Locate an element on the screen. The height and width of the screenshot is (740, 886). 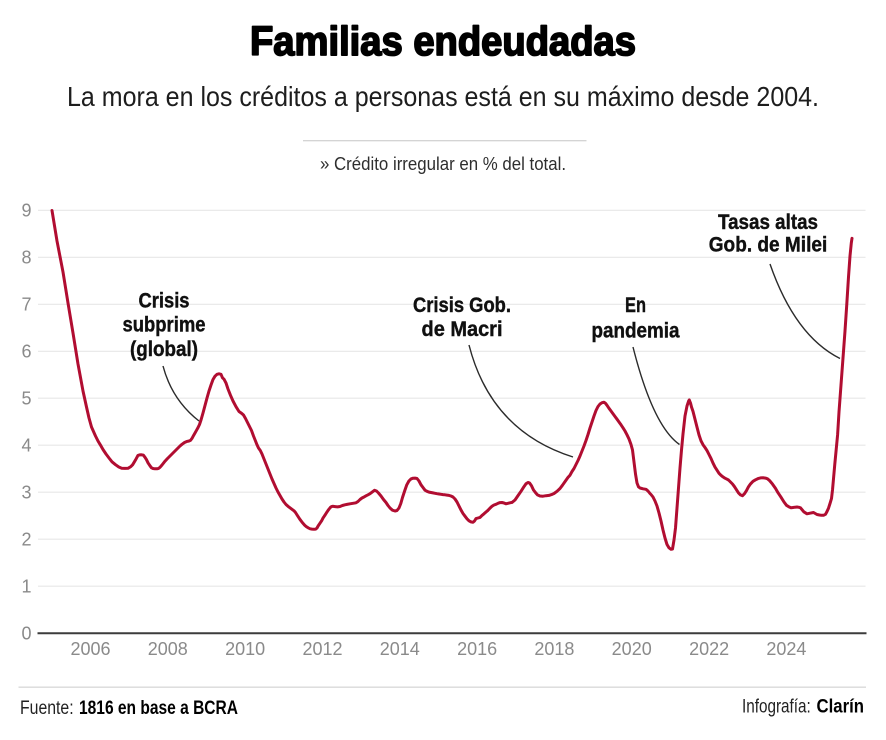
svg-text:» Crédito irregular en % del t: » Crédito irregular en % del total. is located at coordinates (443, 164).